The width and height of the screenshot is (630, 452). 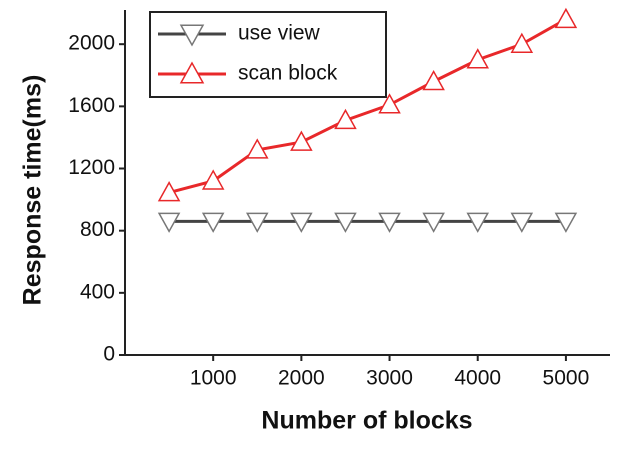 I want to click on x-tick-label: 2000, so click(x=301, y=378).